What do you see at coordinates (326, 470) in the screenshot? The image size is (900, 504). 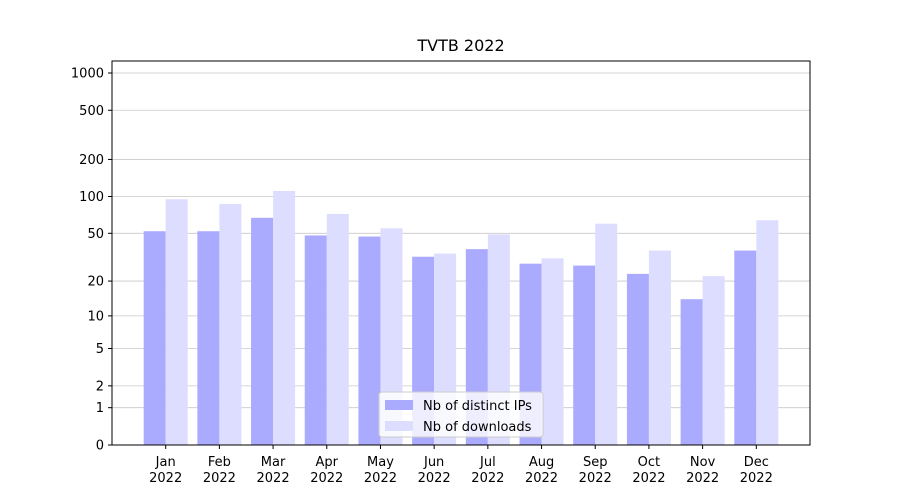 I see `x-tick-label: Apr 2022` at bounding box center [326, 470].